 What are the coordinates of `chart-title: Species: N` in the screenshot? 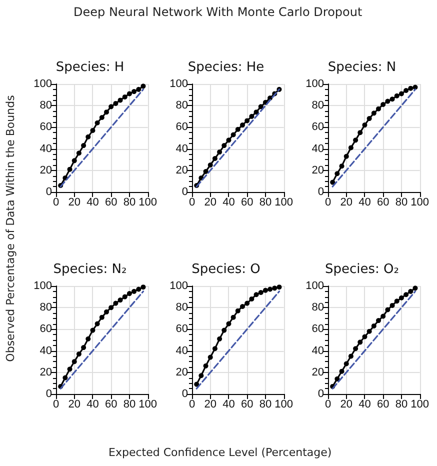 It's located at (362, 67).